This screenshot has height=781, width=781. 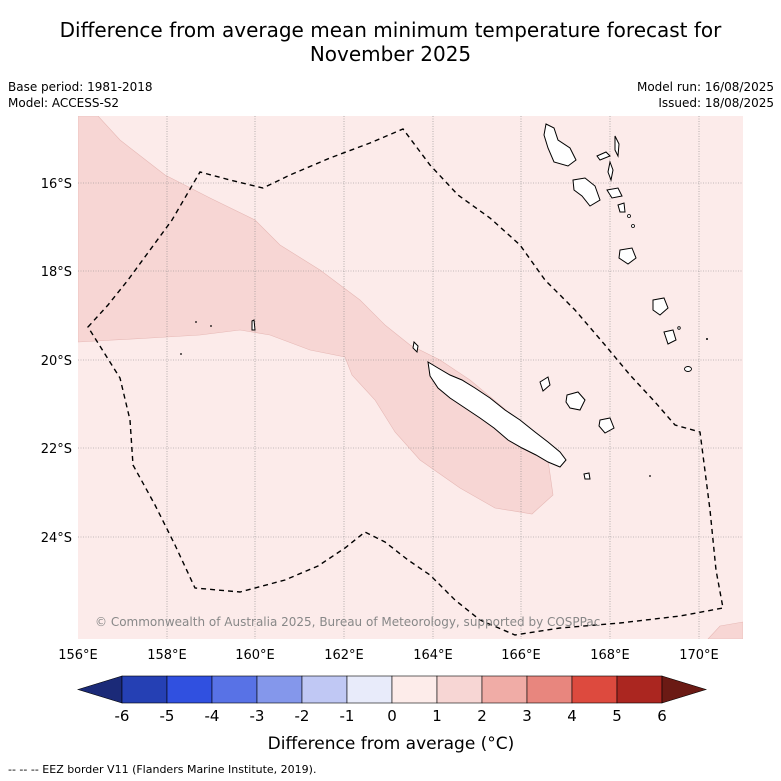 I want to click on colorbar-tick-label: 0, so click(x=392, y=716).